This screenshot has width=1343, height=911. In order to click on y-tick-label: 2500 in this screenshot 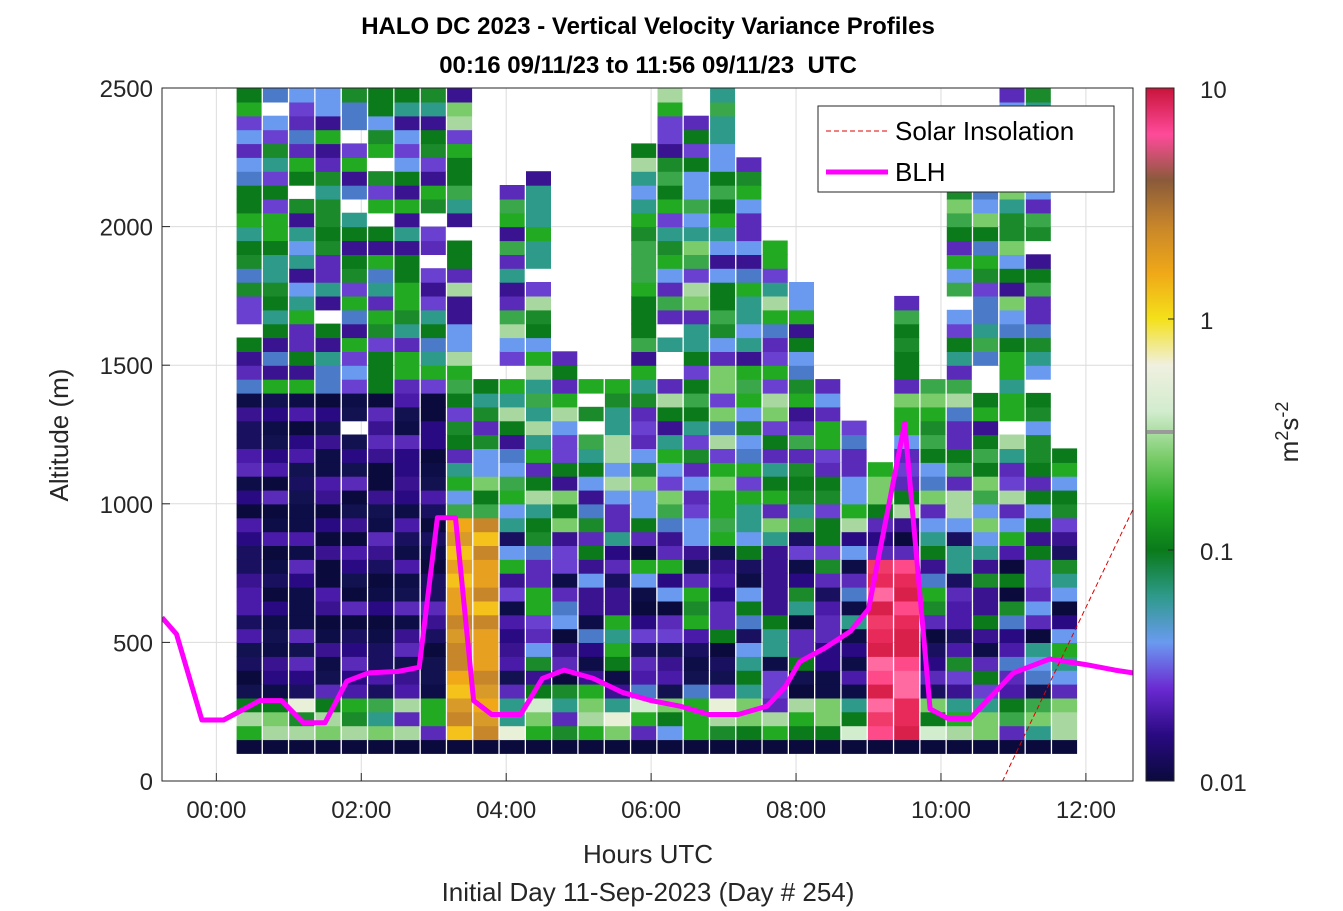, I will do `click(126, 89)`.